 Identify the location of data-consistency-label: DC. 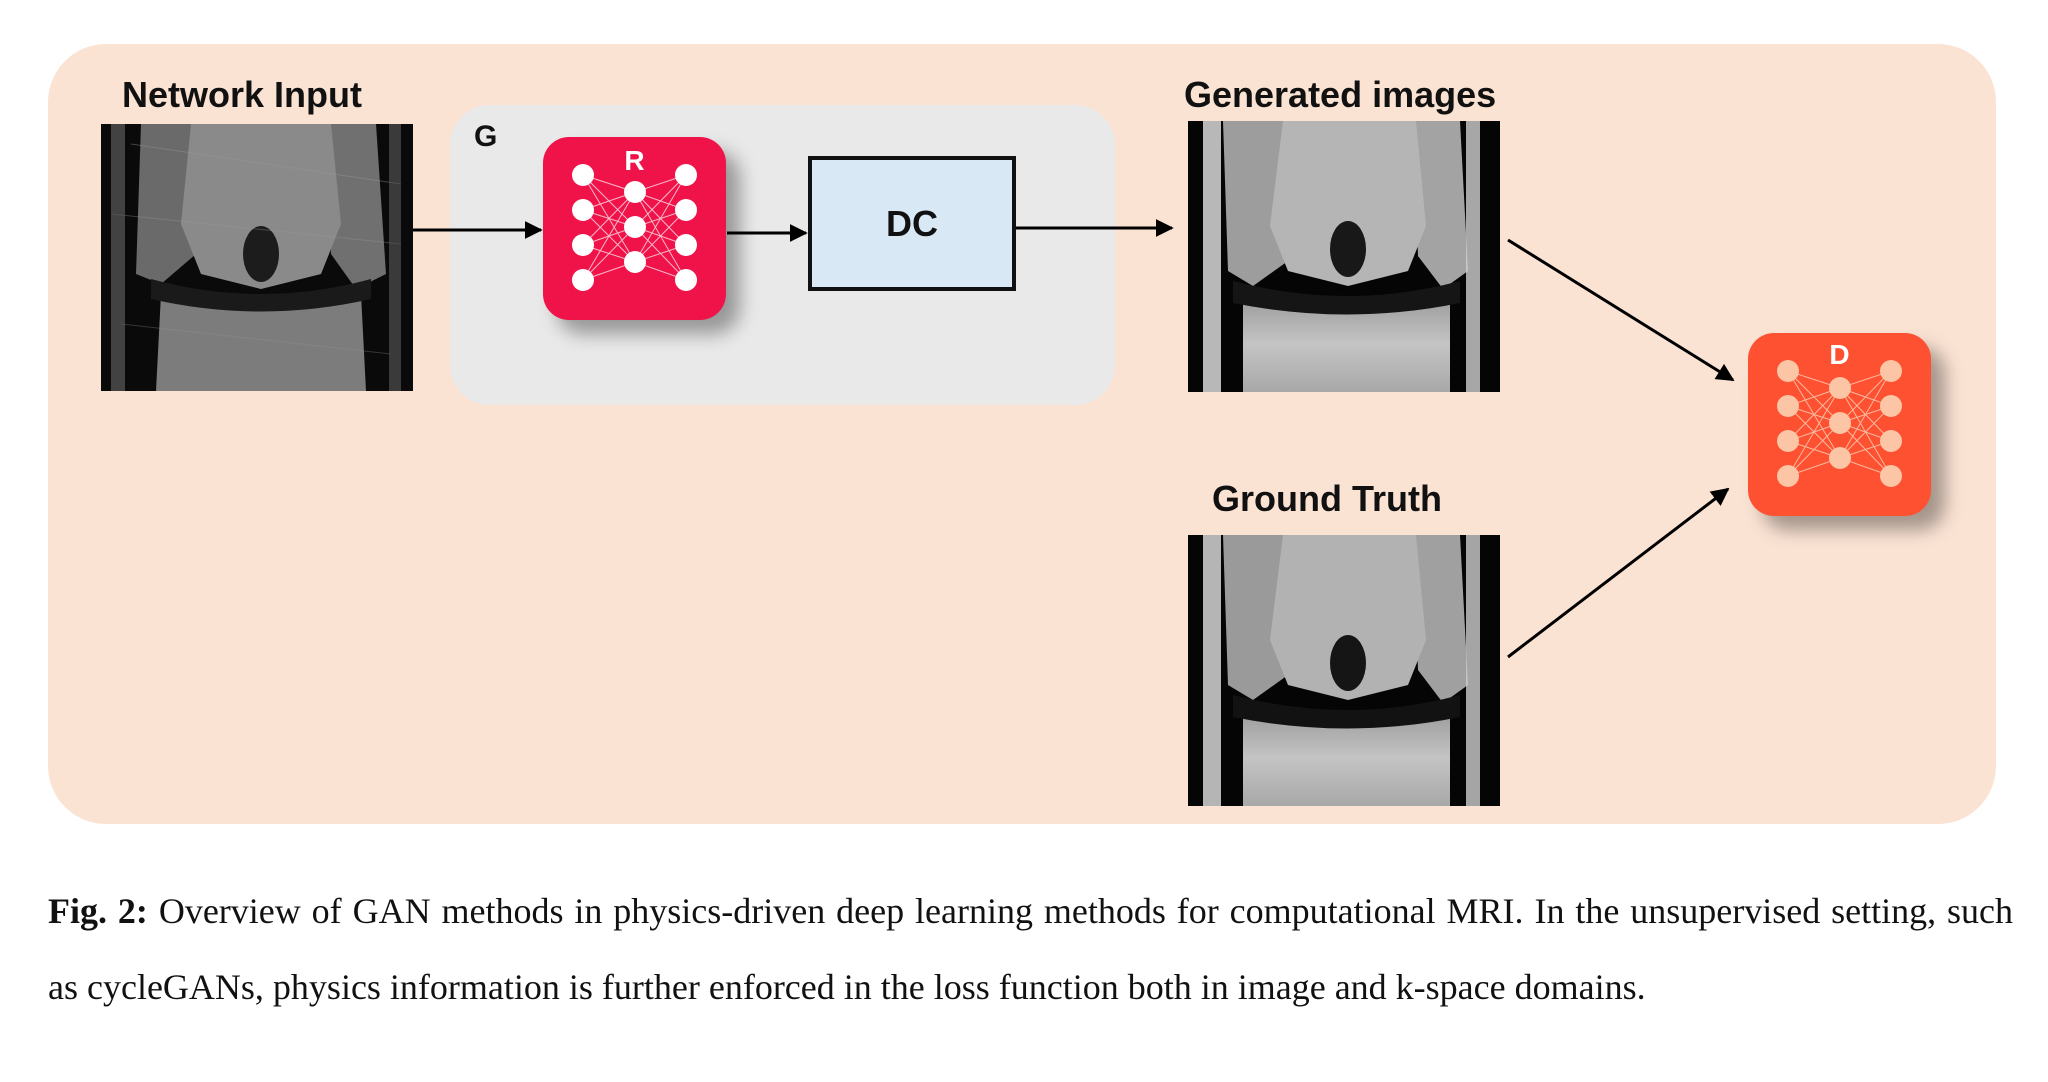
(912, 223).